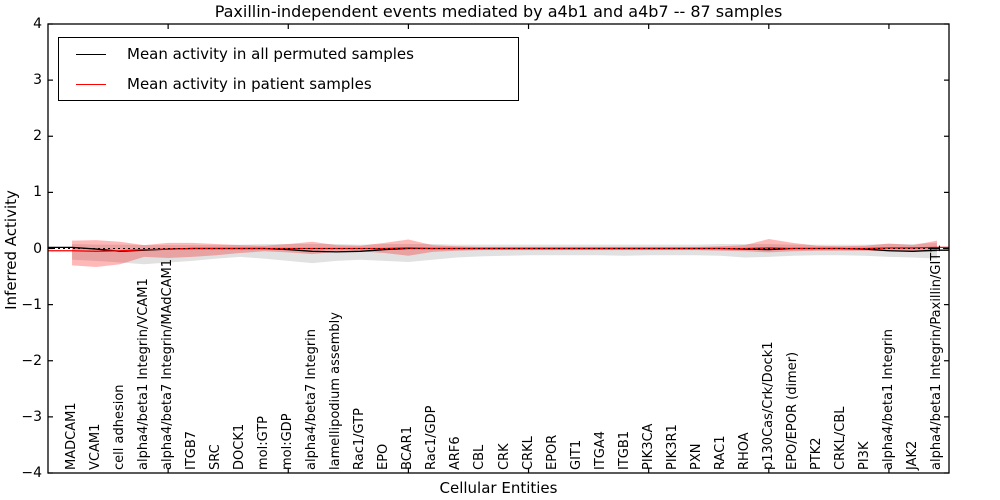  Describe the element at coordinates (37, 136) in the screenshot. I see `y-tick-label: 2` at that location.